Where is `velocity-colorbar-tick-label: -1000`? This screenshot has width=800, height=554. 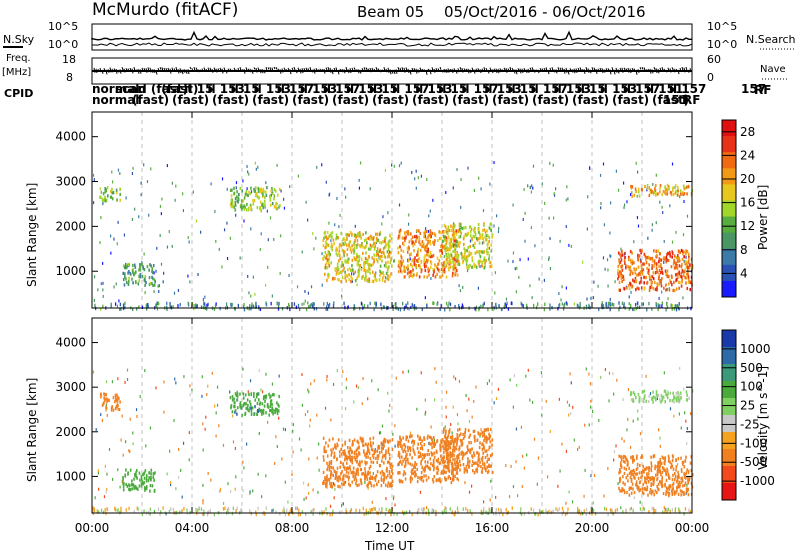 velocity-colorbar-tick-label: -1000 is located at coordinates (757, 481).